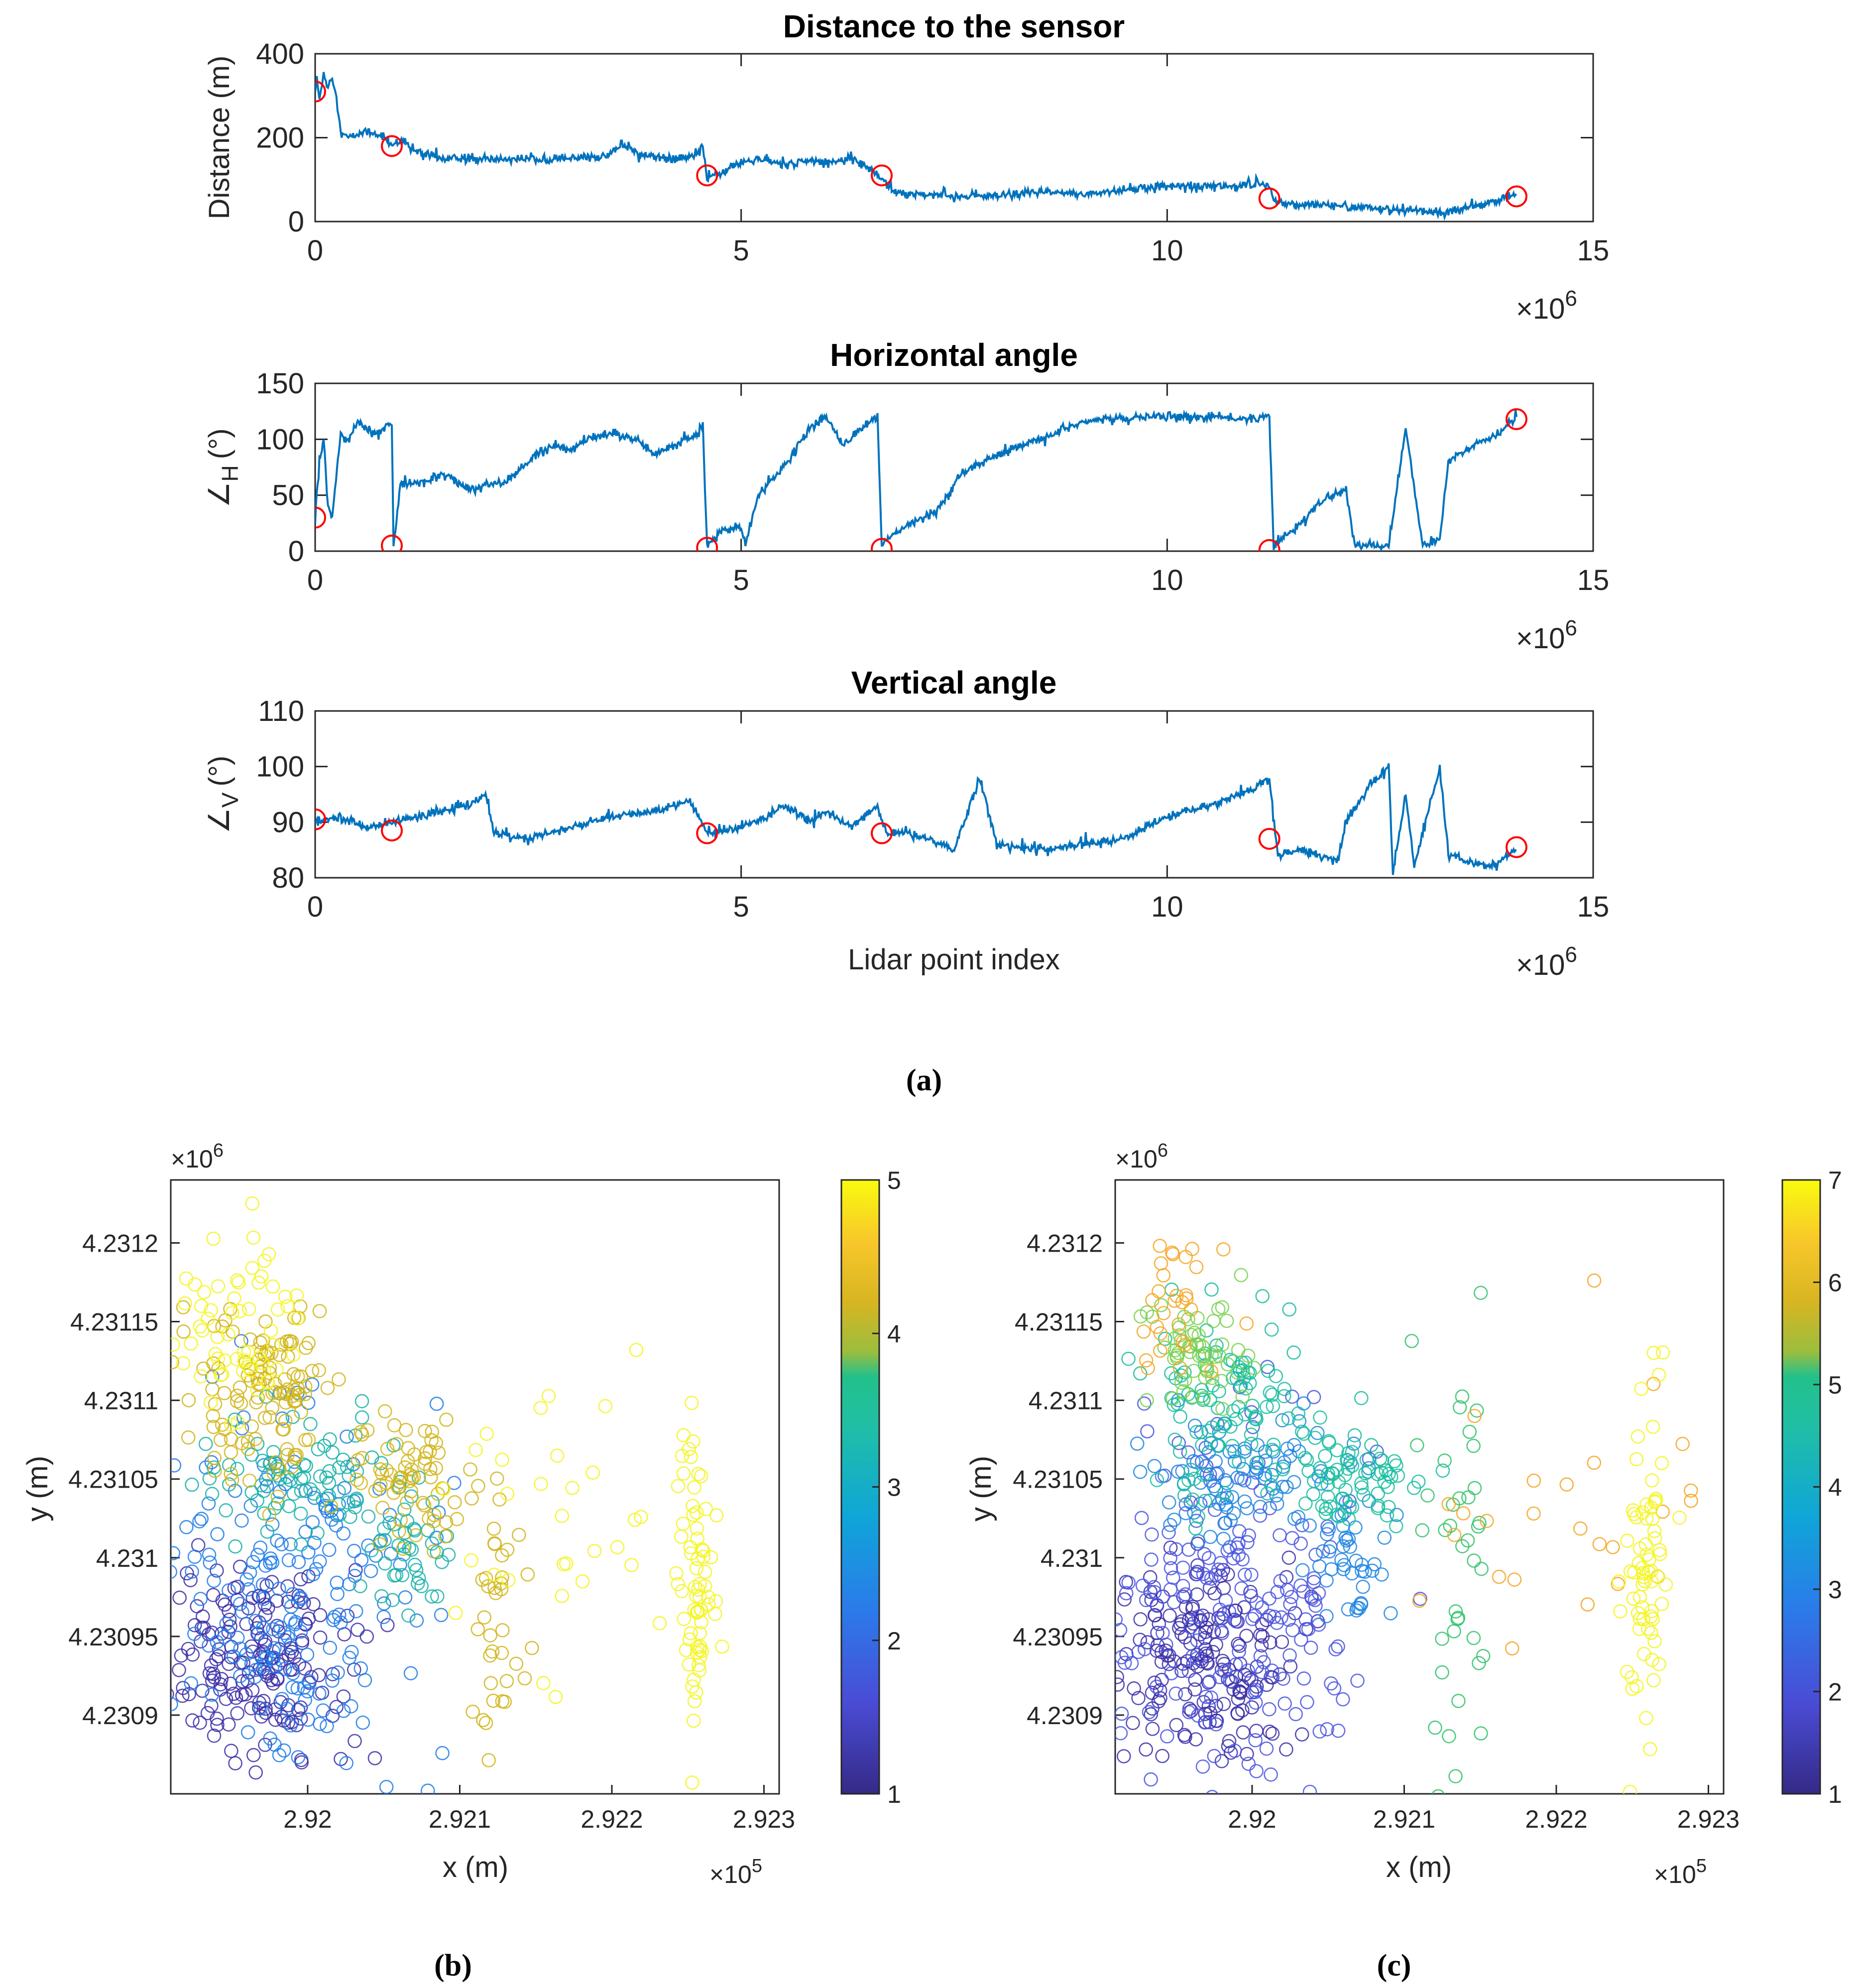 This screenshot has height=1988, width=1863. What do you see at coordinates (1835, 1488) in the screenshot?
I see `colorbar-tick-label: 4` at bounding box center [1835, 1488].